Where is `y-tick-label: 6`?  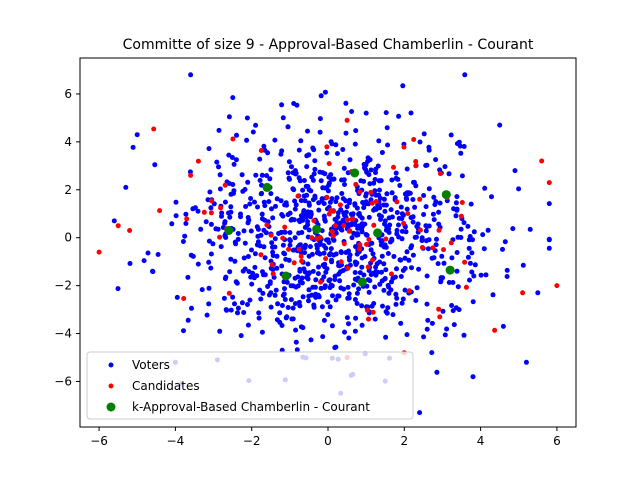 y-tick-label: 6 is located at coordinates (68, 94).